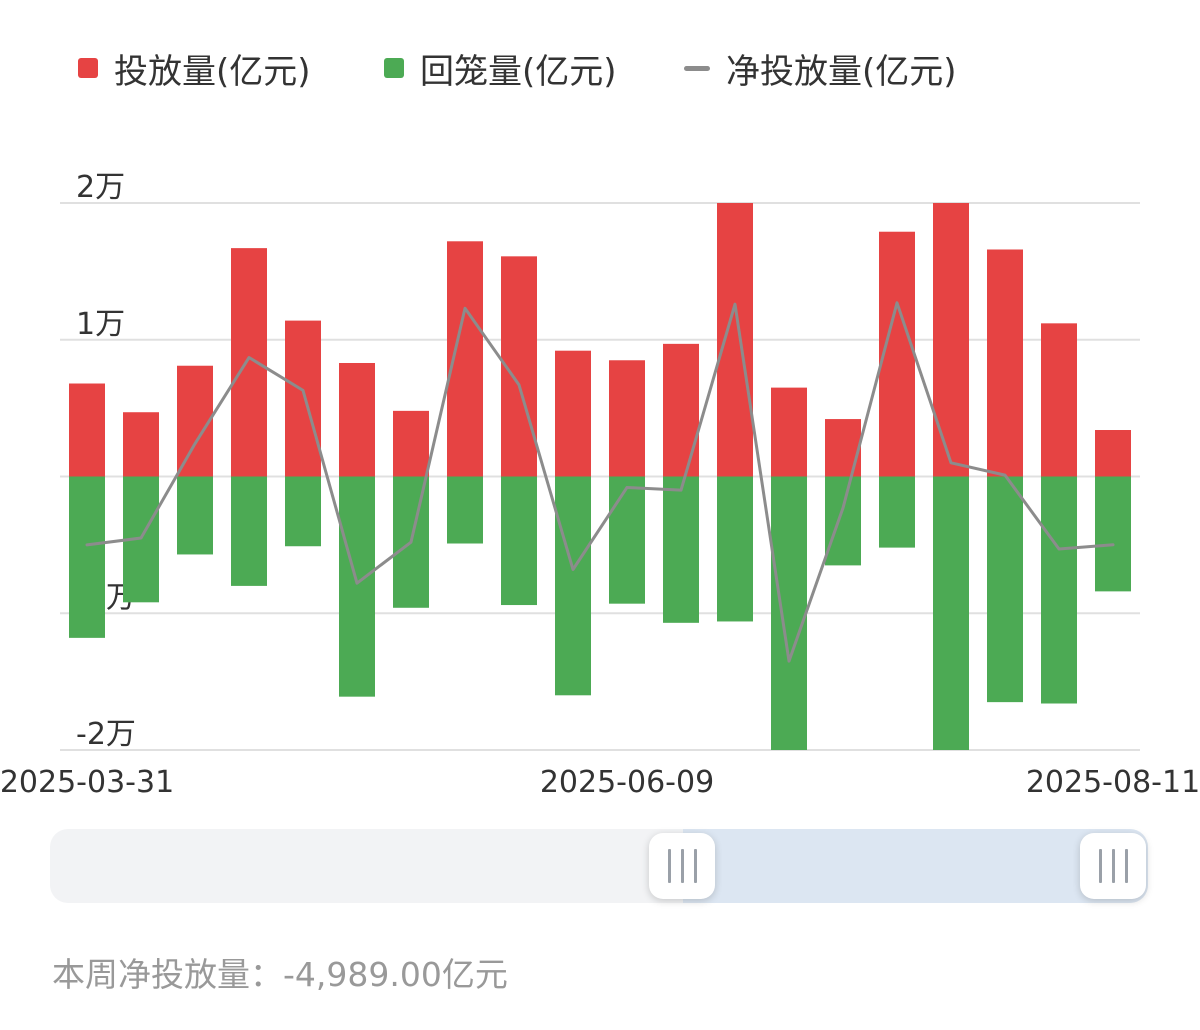  I want to click on y-tick-label: 2万, so click(100, 187).